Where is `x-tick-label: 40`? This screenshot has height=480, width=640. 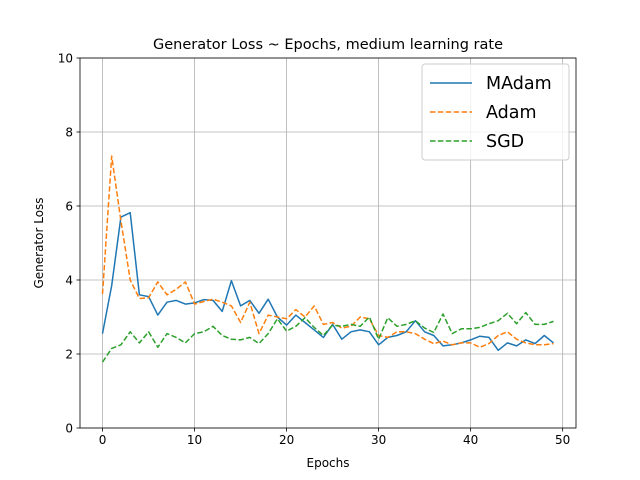 x-tick-label: 40 is located at coordinates (470, 440).